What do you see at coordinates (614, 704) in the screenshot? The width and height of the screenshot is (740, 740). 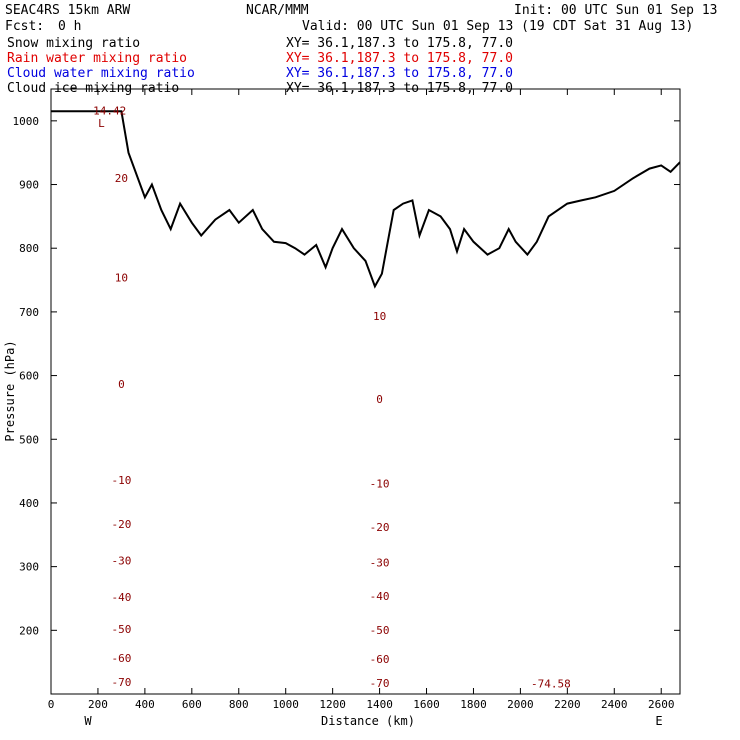 I see `x-tick-label: 2400` at bounding box center [614, 704].